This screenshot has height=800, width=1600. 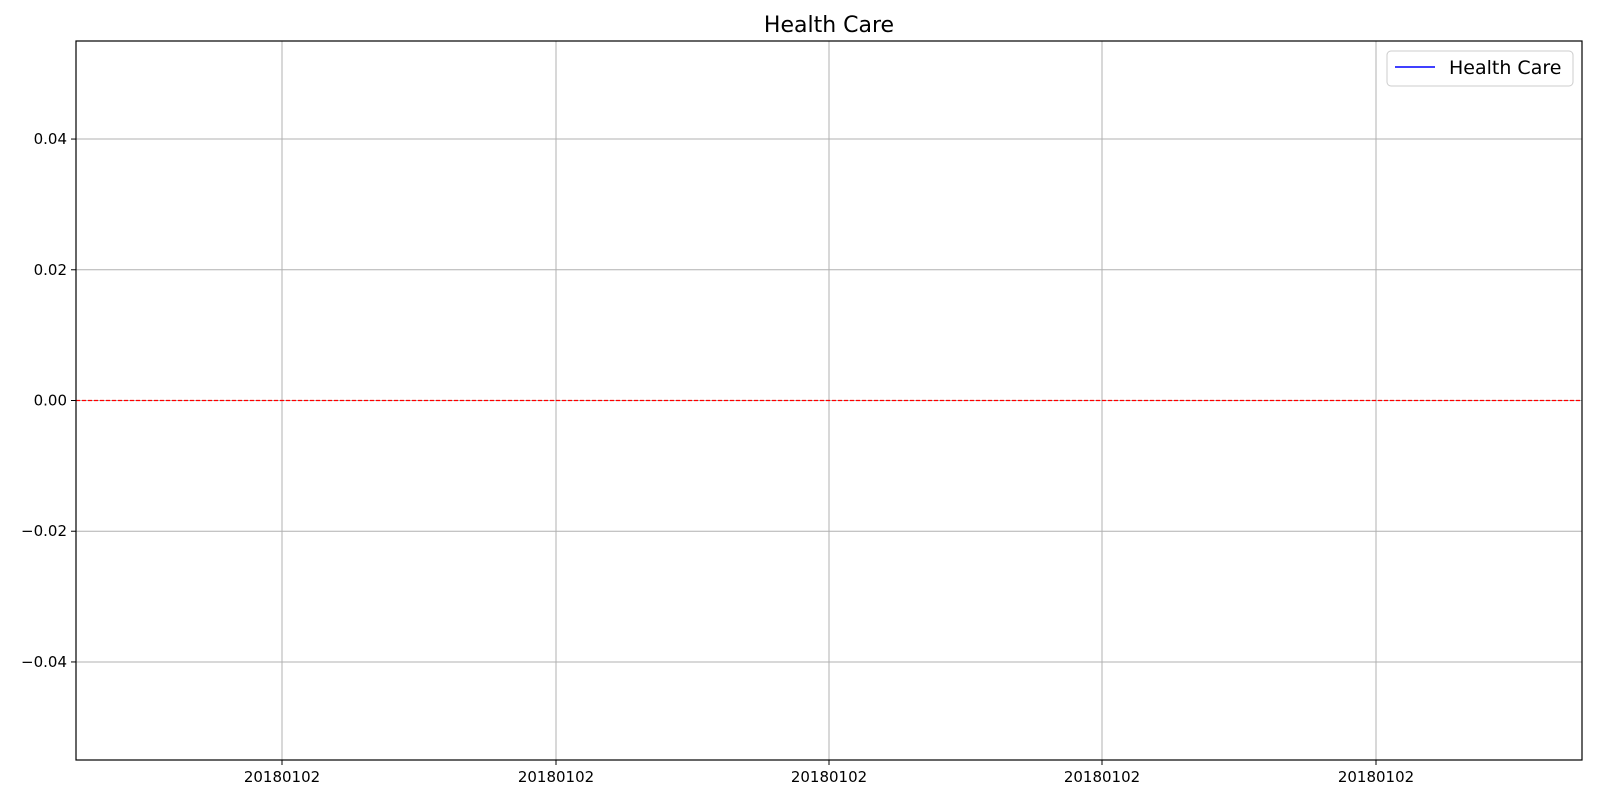 I want to click on legend: Health Care, so click(x=1480, y=68).